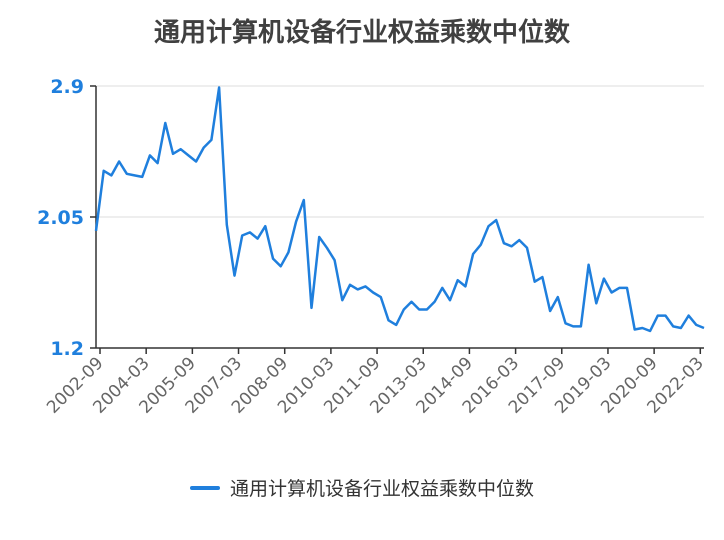 The height and width of the screenshot is (540, 724). What do you see at coordinates (204, 487) in the screenshot?
I see `legend-swatch` at bounding box center [204, 487].